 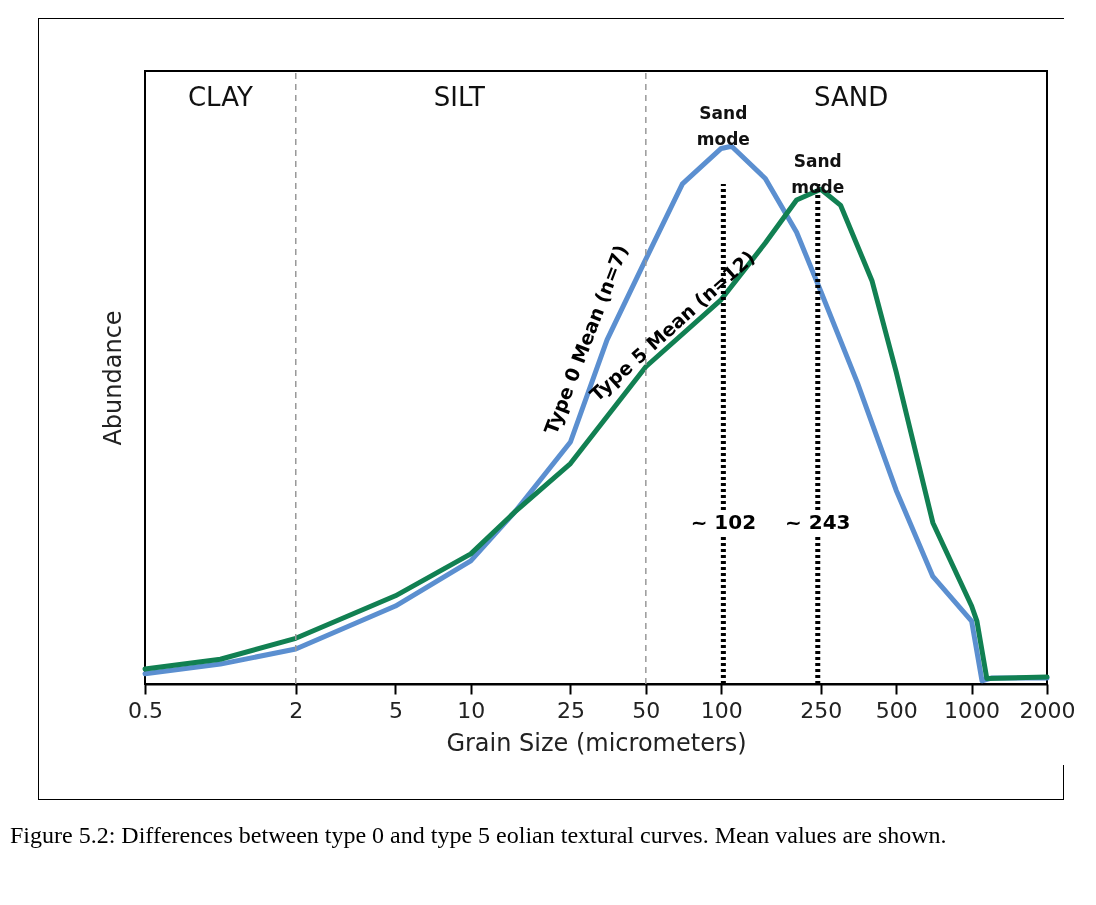 I want to click on text: CLAY, so click(x=220, y=96).